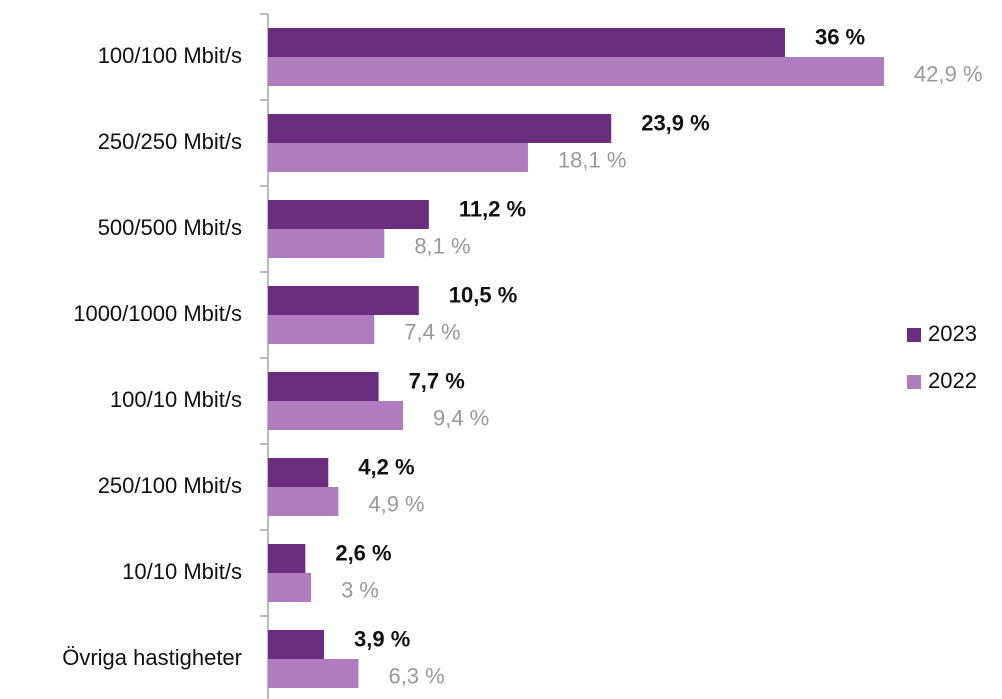 The width and height of the screenshot is (1002, 699). What do you see at coordinates (483, 294) in the screenshot?
I see `value-label: 10,5 %` at bounding box center [483, 294].